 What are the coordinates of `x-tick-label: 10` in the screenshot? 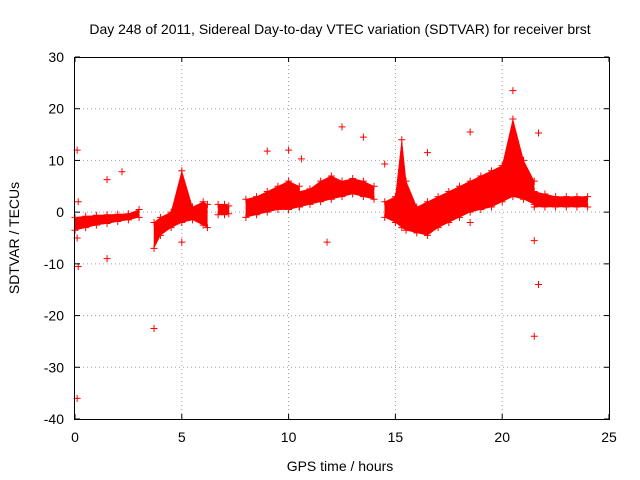 It's located at (289, 437).